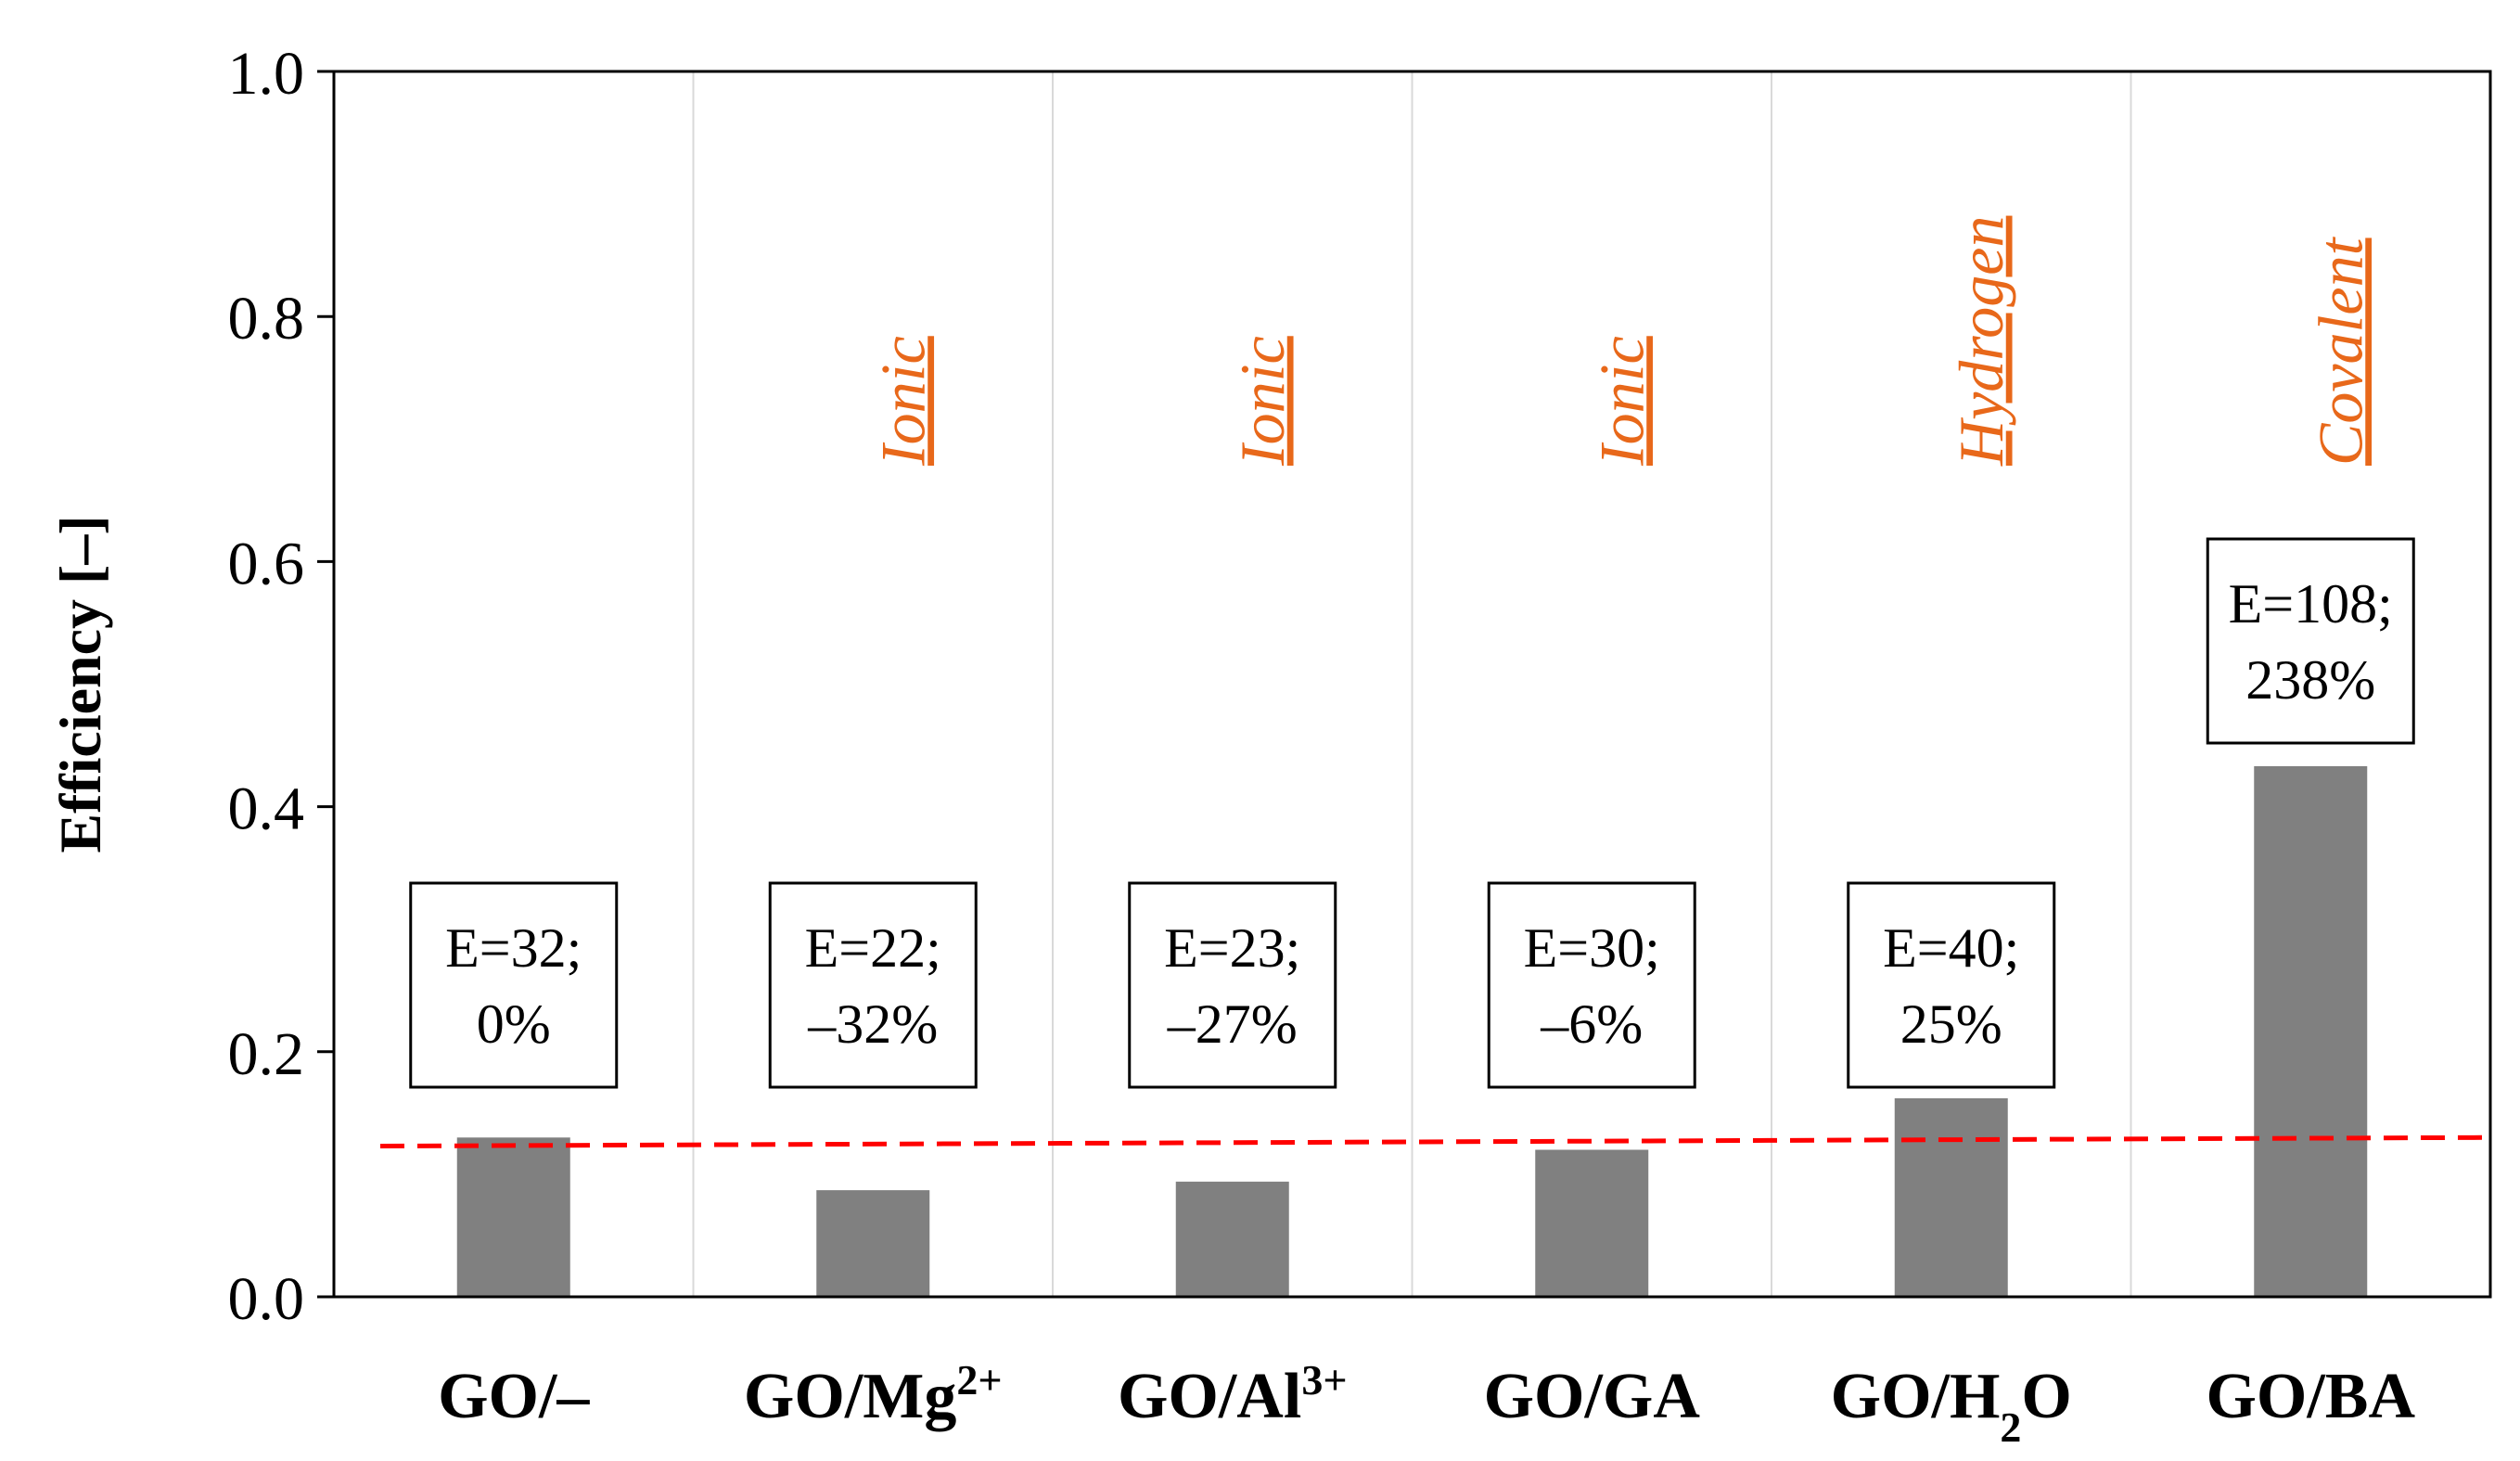 Image resolution: width=2520 pixels, height=1461 pixels. What do you see at coordinates (2311, 603) in the screenshot?
I see `value-label-line: E=108;` at bounding box center [2311, 603].